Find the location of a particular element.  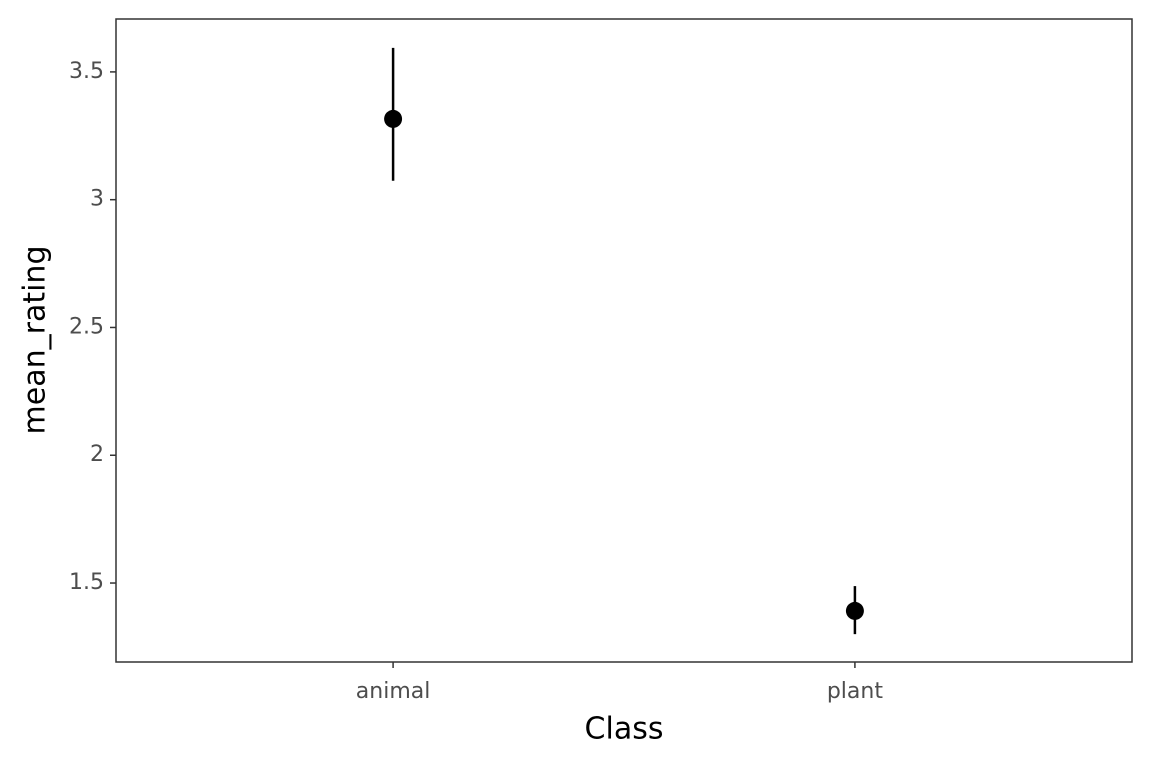

y-tick-label: 1.5 is located at coordinates (86, 582).